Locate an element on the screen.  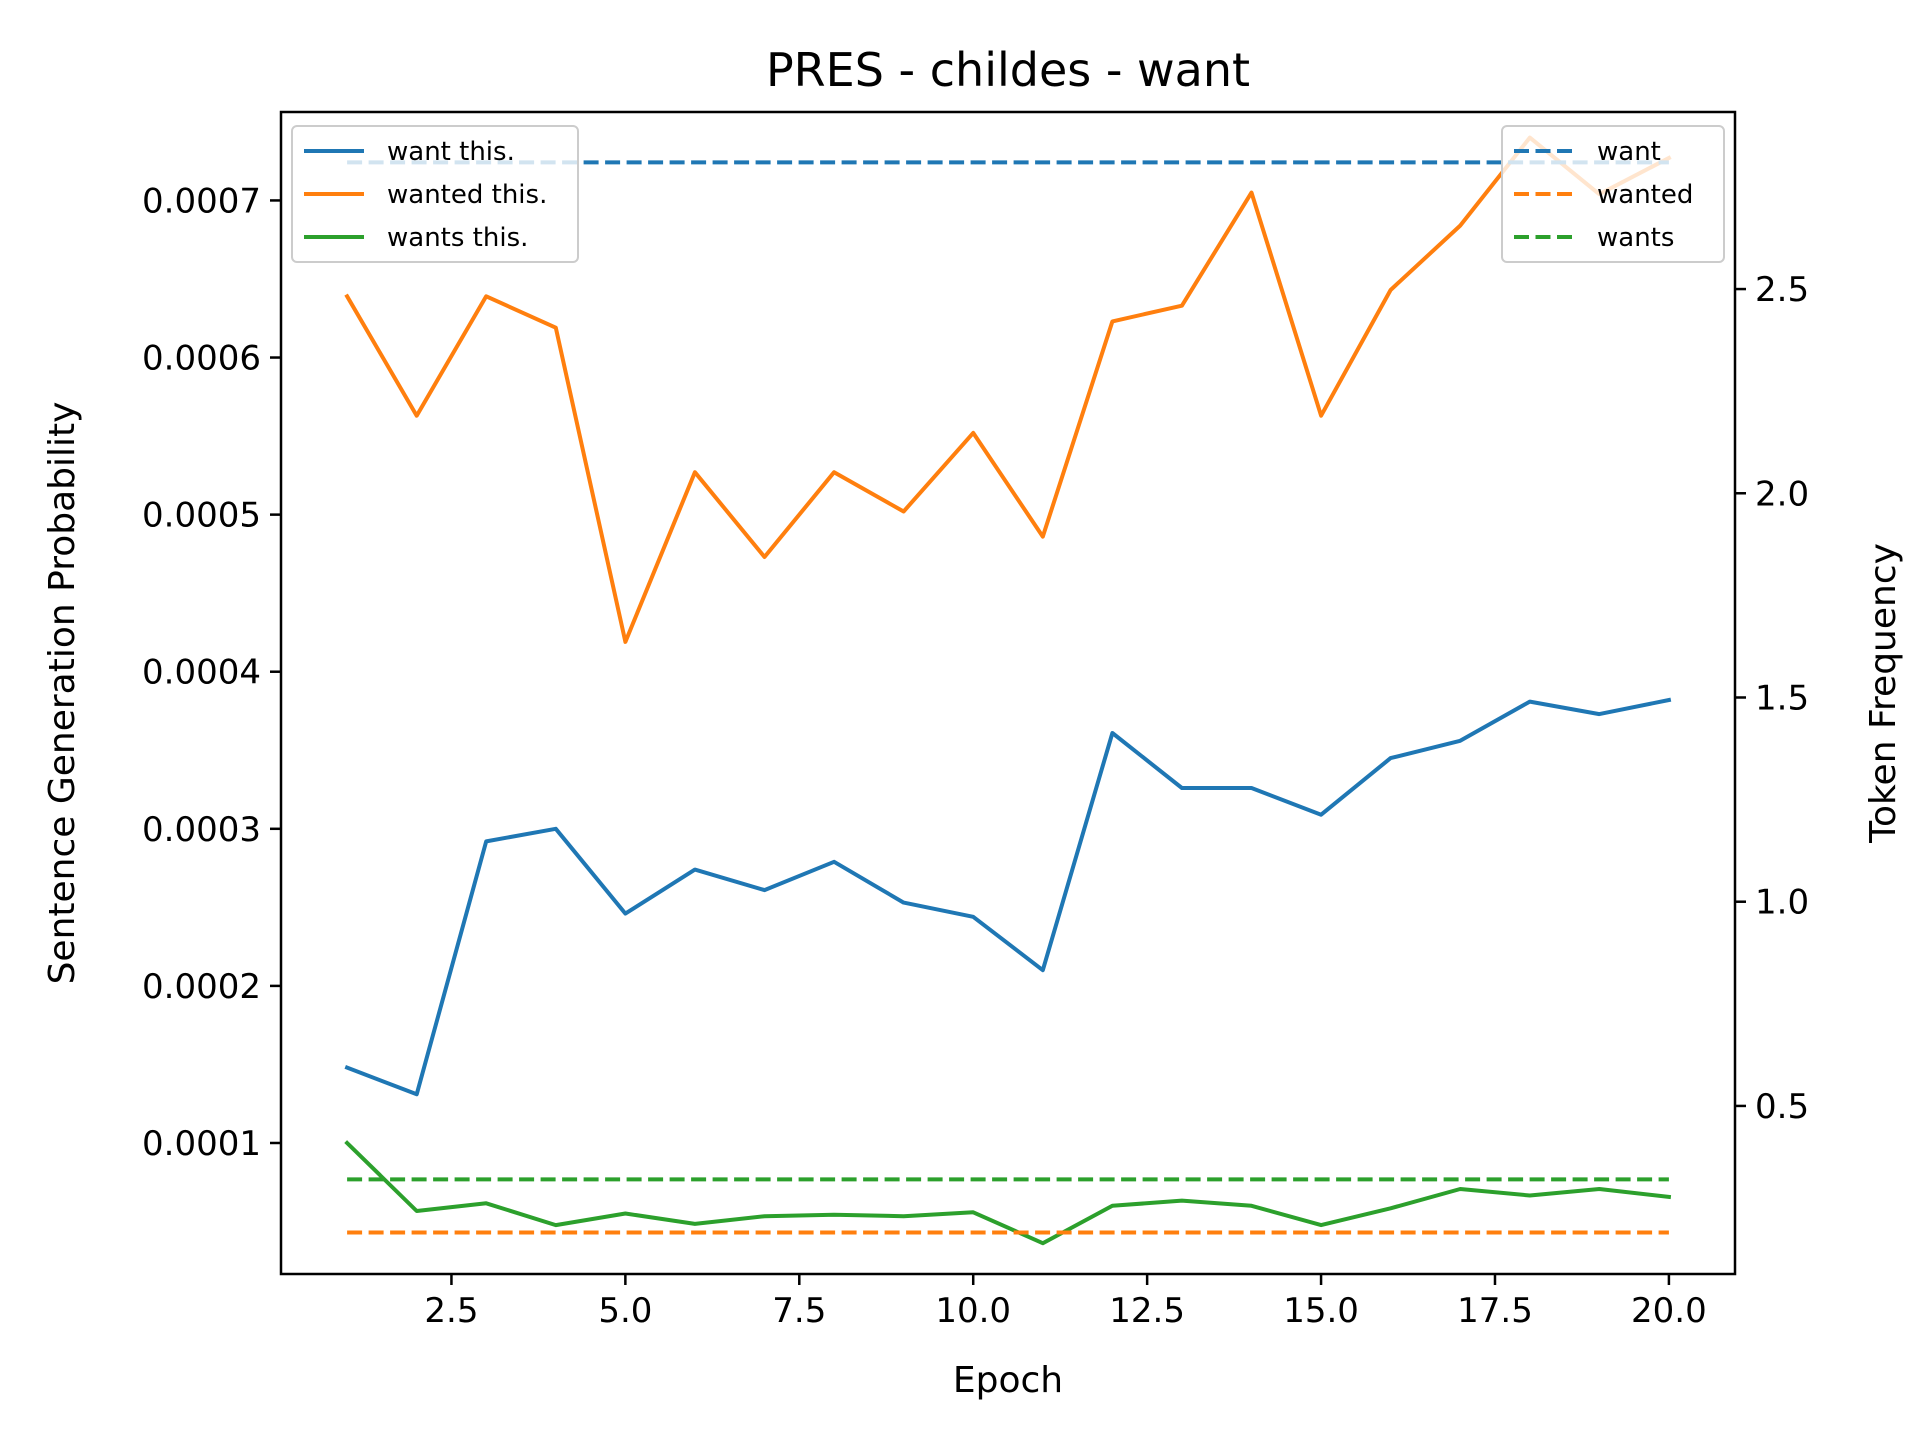
legend: want wanted wants is located at coordinates (1613, 194).